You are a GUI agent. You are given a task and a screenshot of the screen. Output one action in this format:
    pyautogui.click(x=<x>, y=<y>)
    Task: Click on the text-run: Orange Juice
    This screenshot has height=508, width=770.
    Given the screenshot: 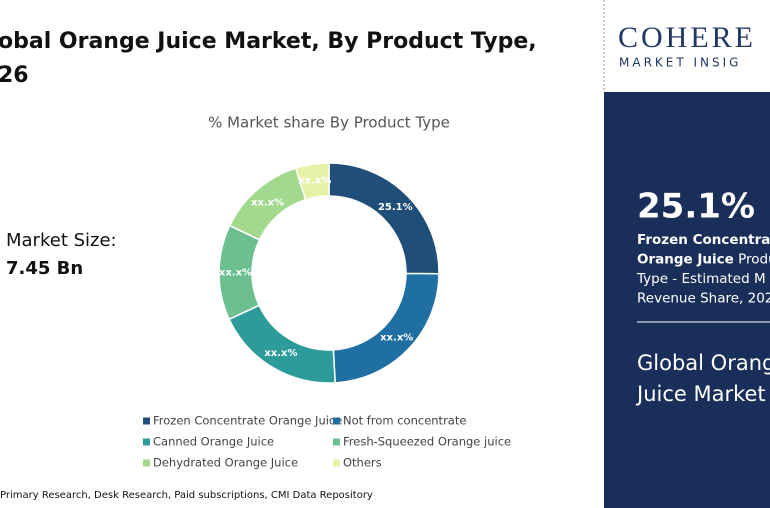 What is the action you would take?
    pyautogui.click(x=685, y=260)
    